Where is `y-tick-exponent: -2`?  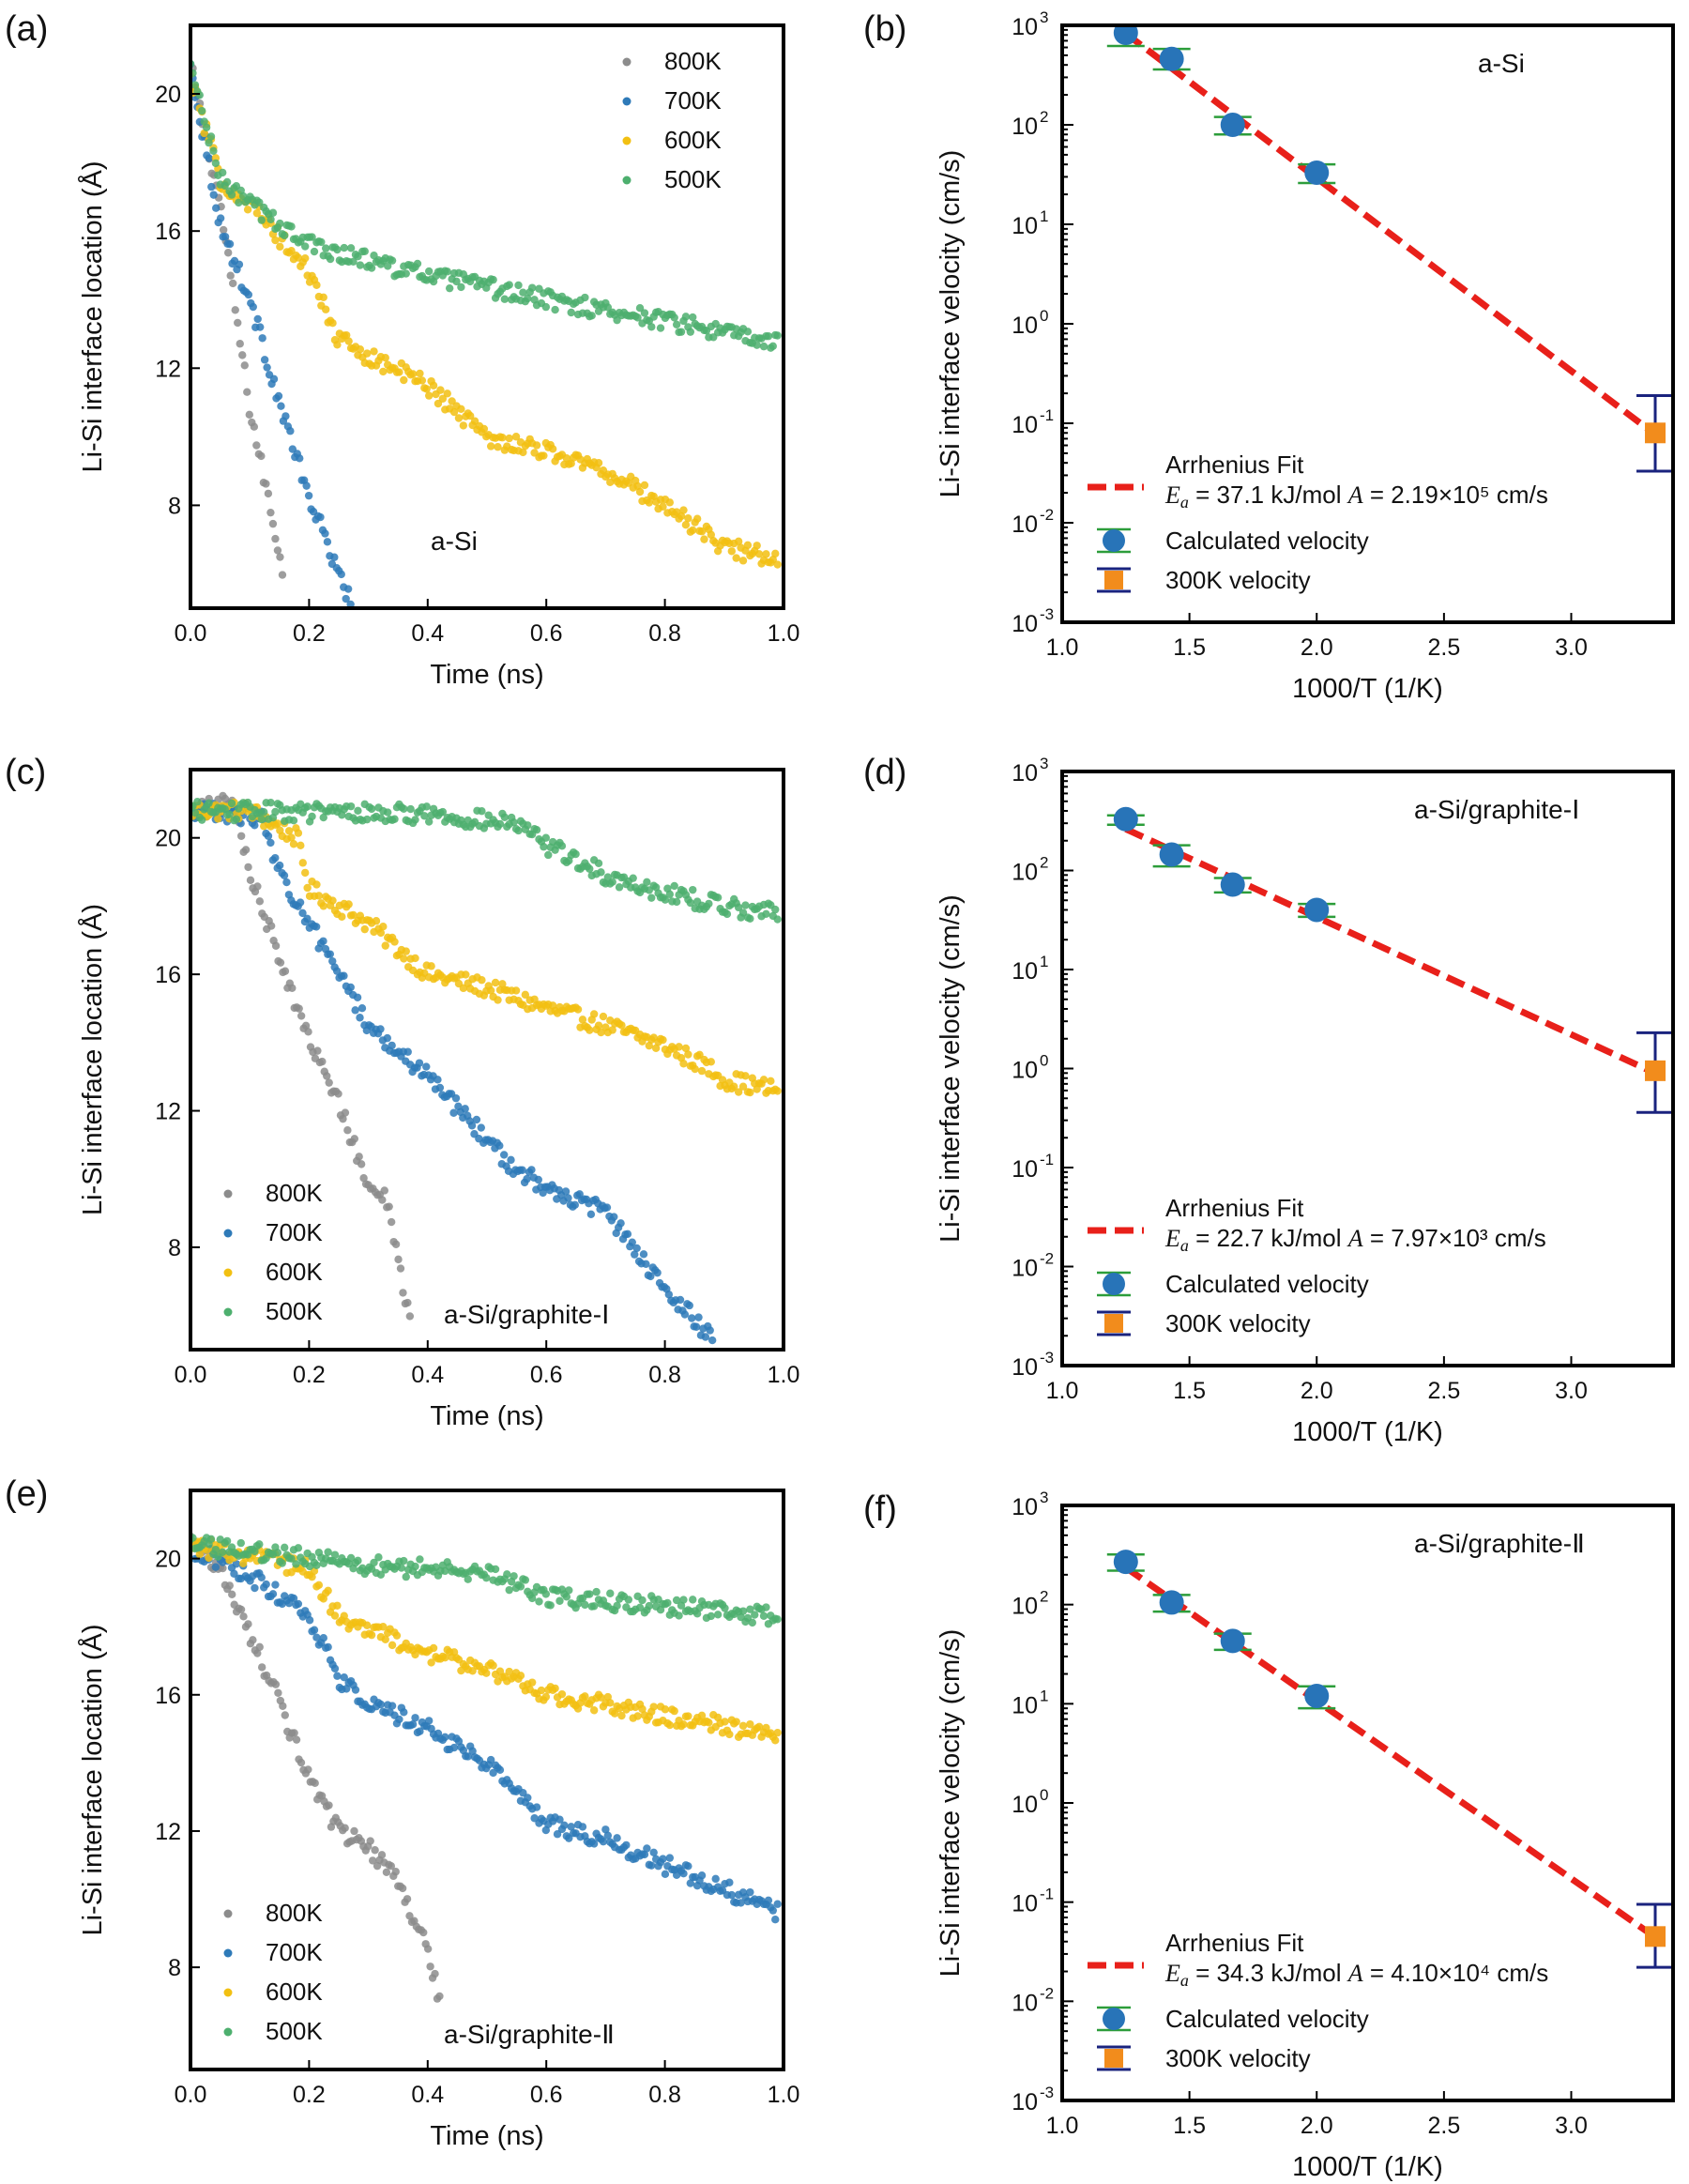 y-tick-exponent: -2 is located at coordinates (1047, 1993).